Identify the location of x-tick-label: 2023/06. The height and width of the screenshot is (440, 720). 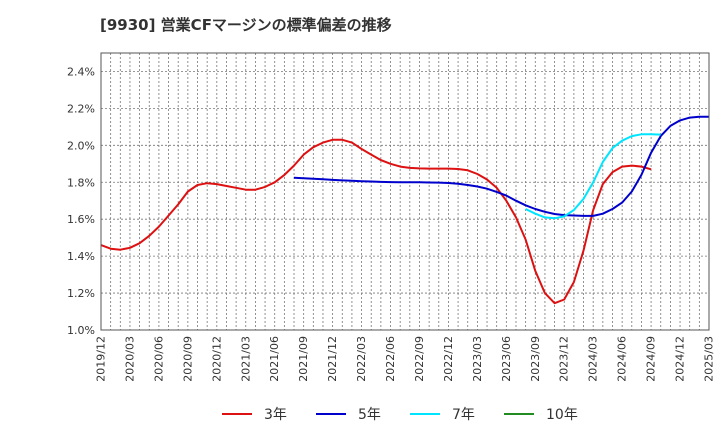
(506, 359).